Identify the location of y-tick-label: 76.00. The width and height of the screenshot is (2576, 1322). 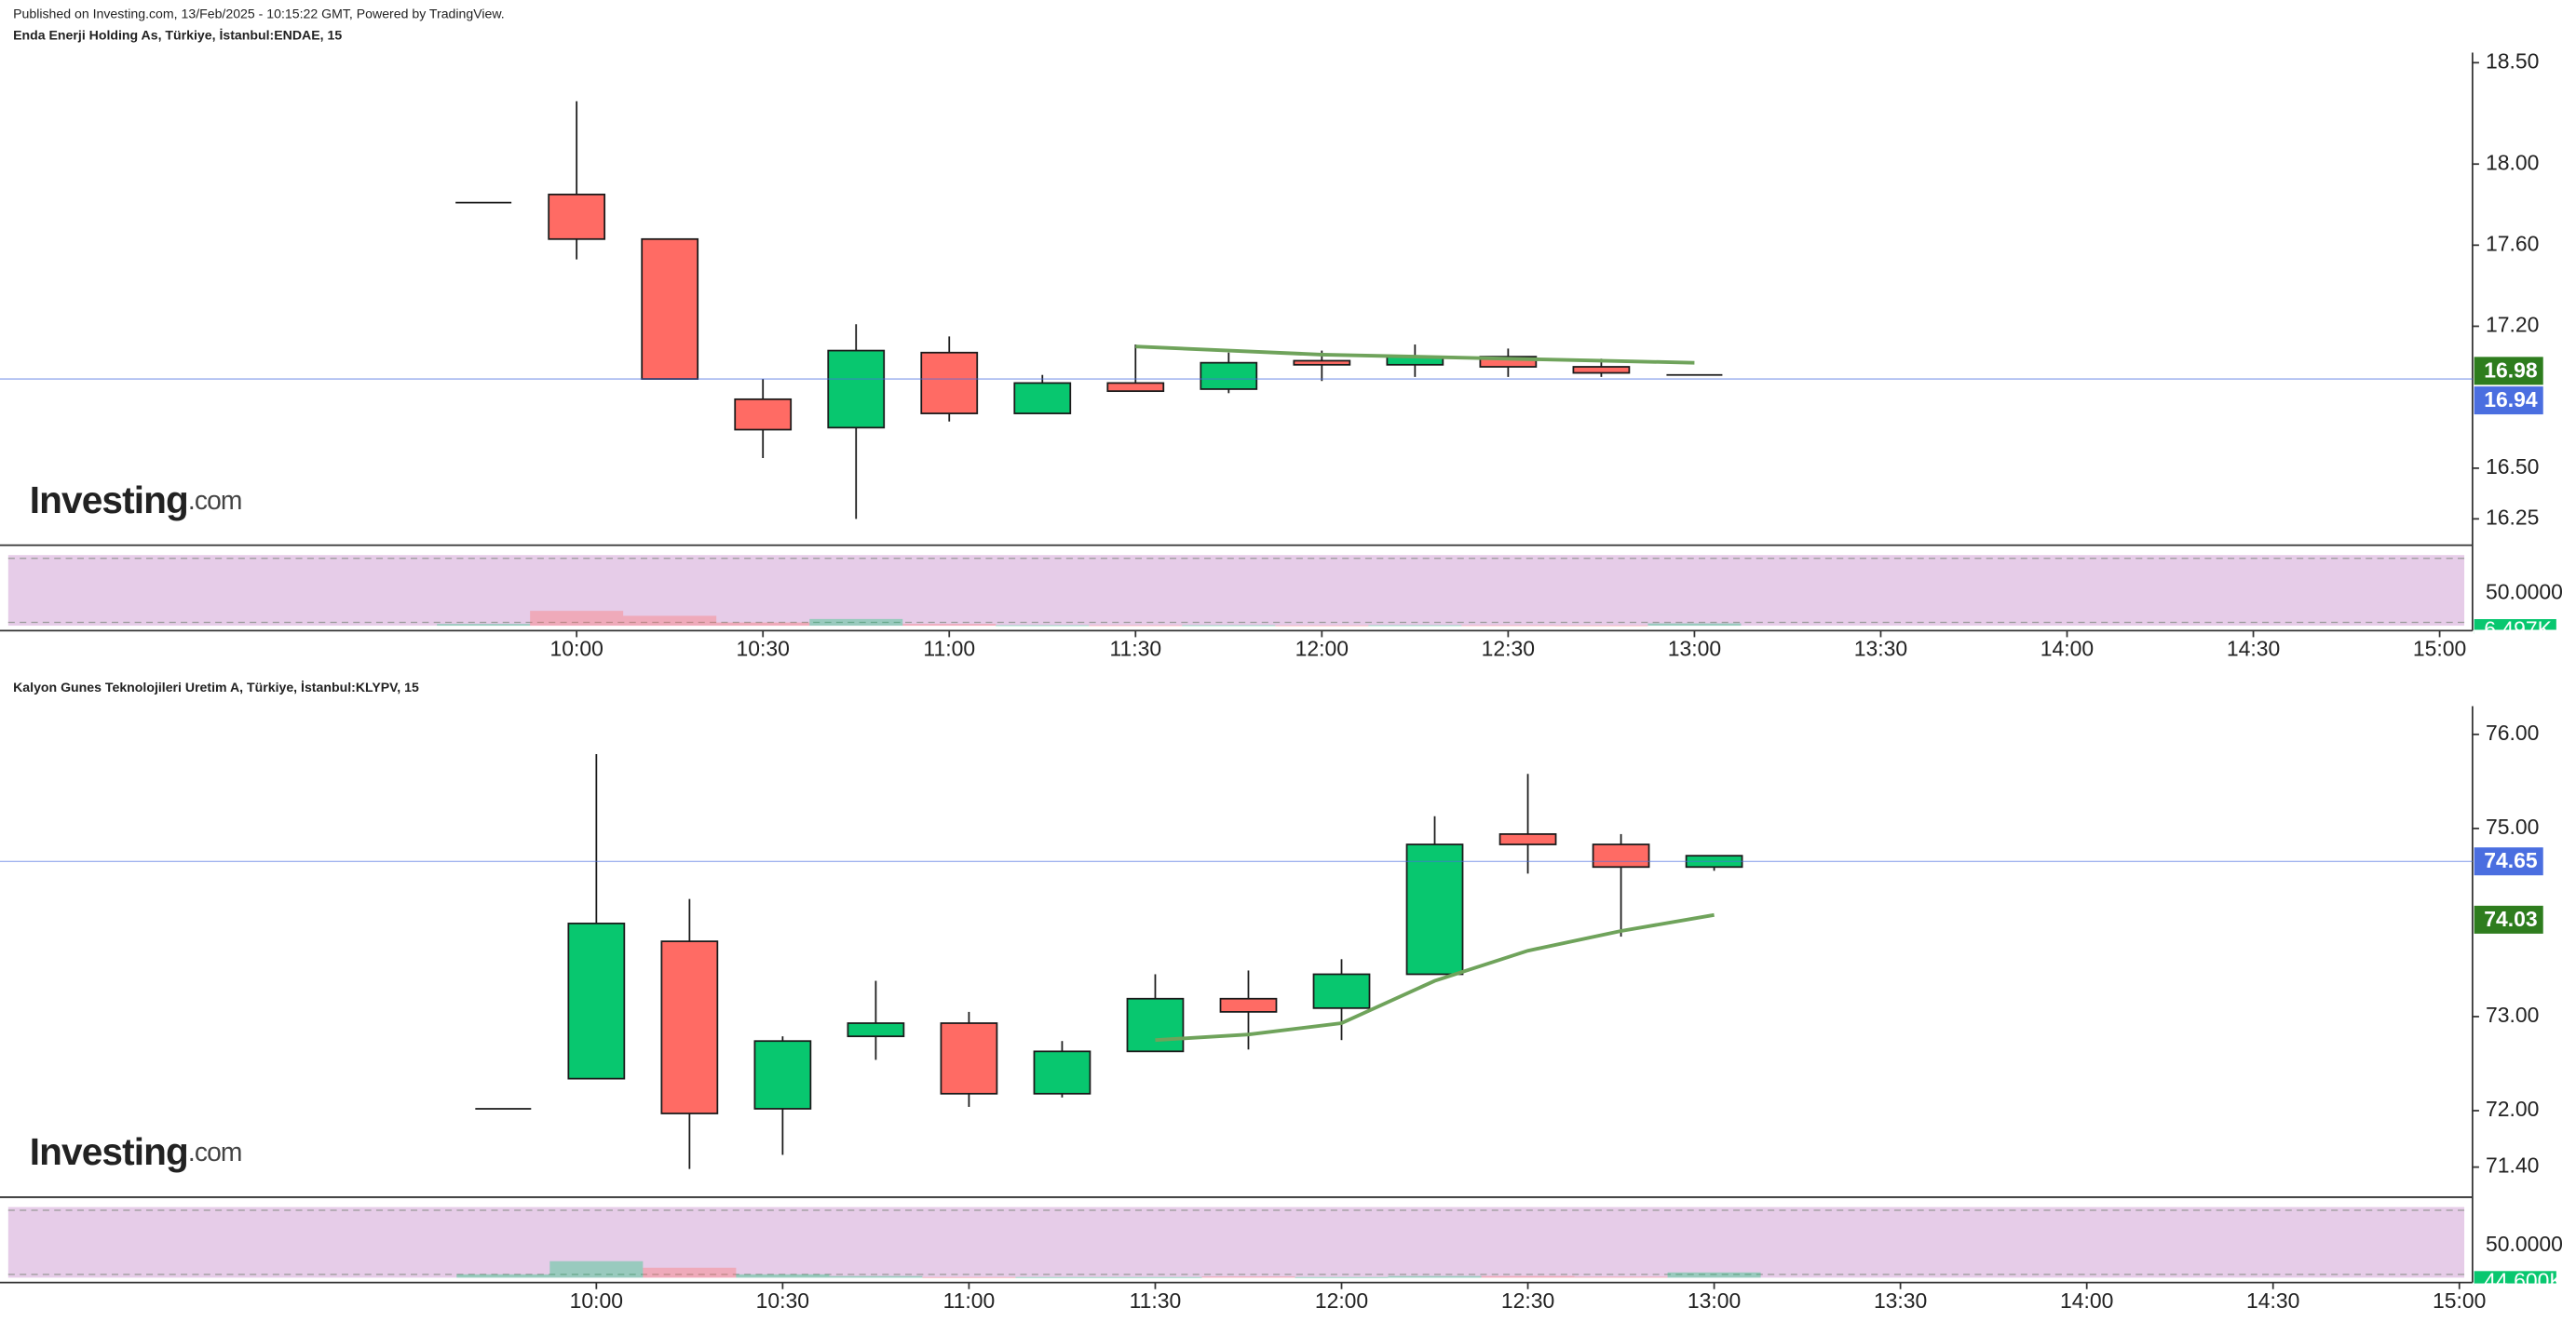
(2512, 733).